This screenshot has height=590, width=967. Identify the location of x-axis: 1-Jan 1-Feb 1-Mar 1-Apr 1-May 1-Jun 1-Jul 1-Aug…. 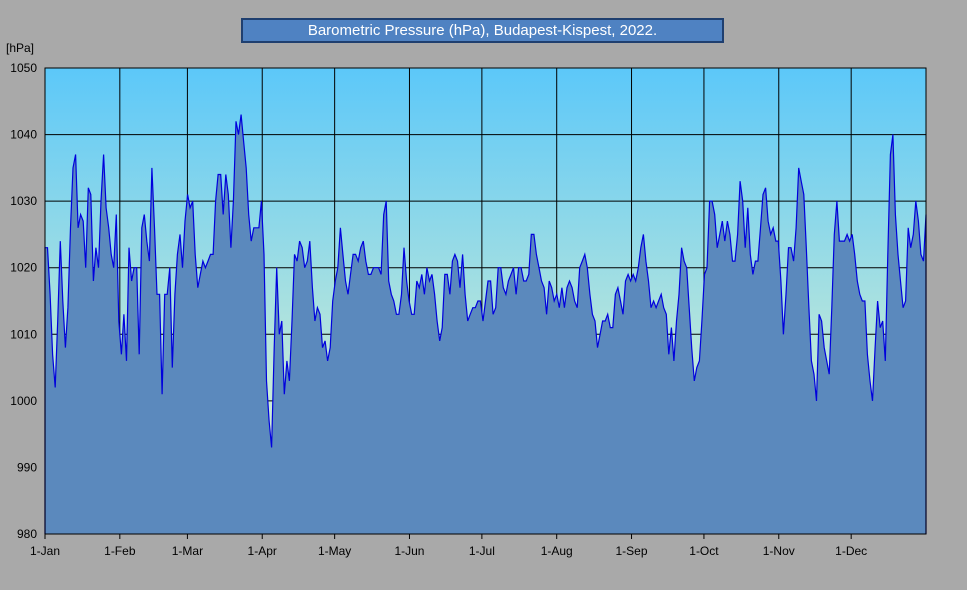
(448, 546).